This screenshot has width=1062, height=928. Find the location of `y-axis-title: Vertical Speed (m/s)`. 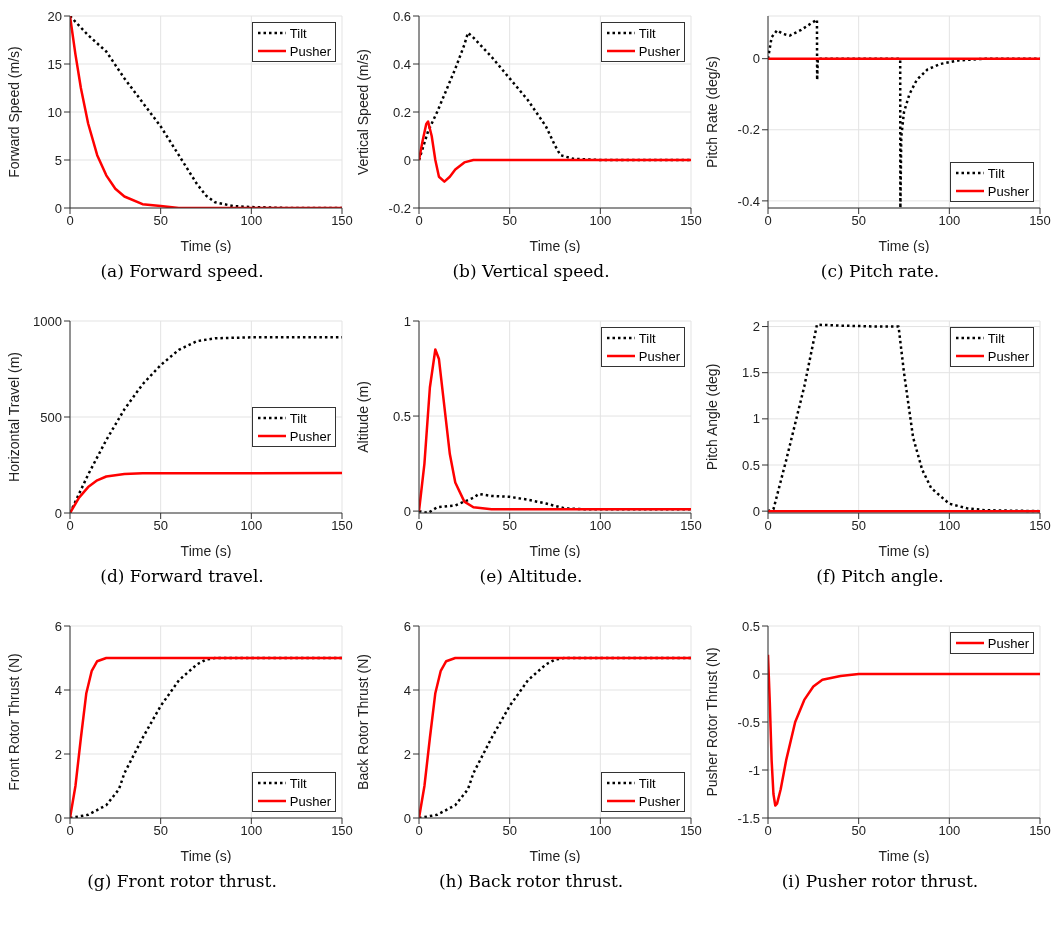

y-axis-title: Vertical Speed (m/s) is located at coordinates (362, 112).